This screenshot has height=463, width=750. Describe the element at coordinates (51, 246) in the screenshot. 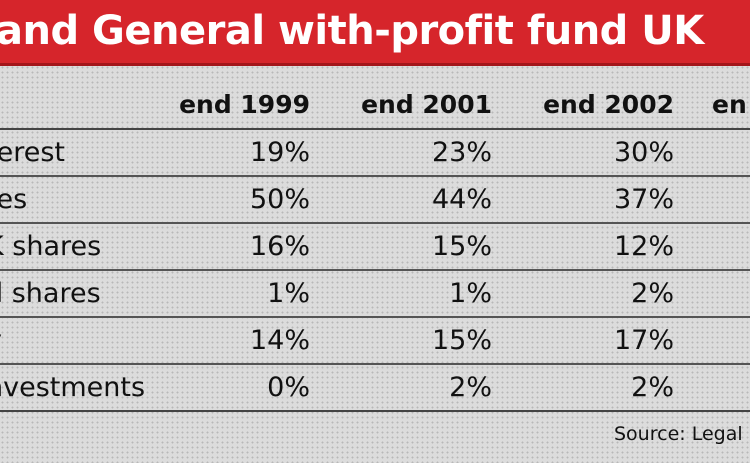

I see `row-label: K shares` at that location.